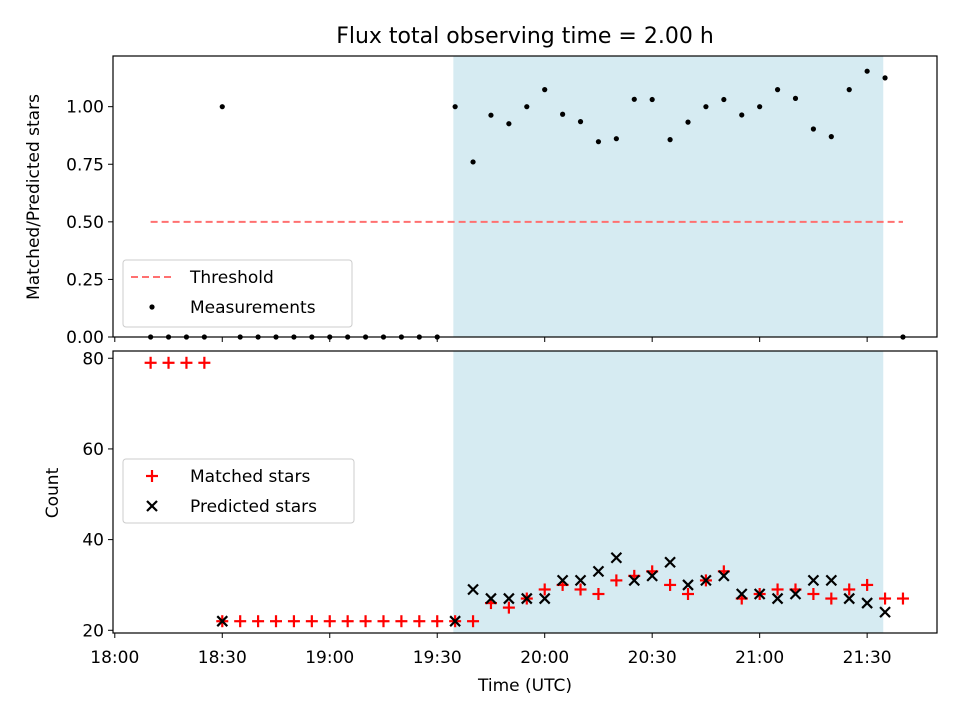  What do you see at coordinates (525, 36) in the screenshot?
I see `chart-title: Flux total observing time = 2.00 h` at bounding box center [525, 36].